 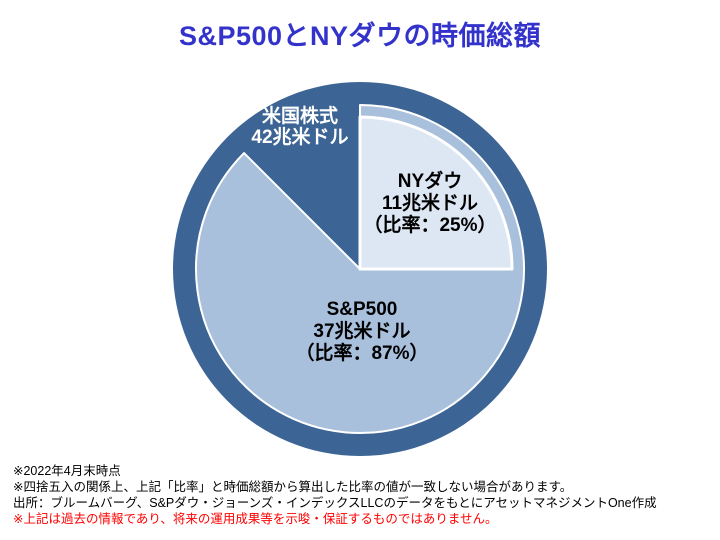 I want to click on footnote-asof: ※2022年4月末時点, so click(x=67, y=471).